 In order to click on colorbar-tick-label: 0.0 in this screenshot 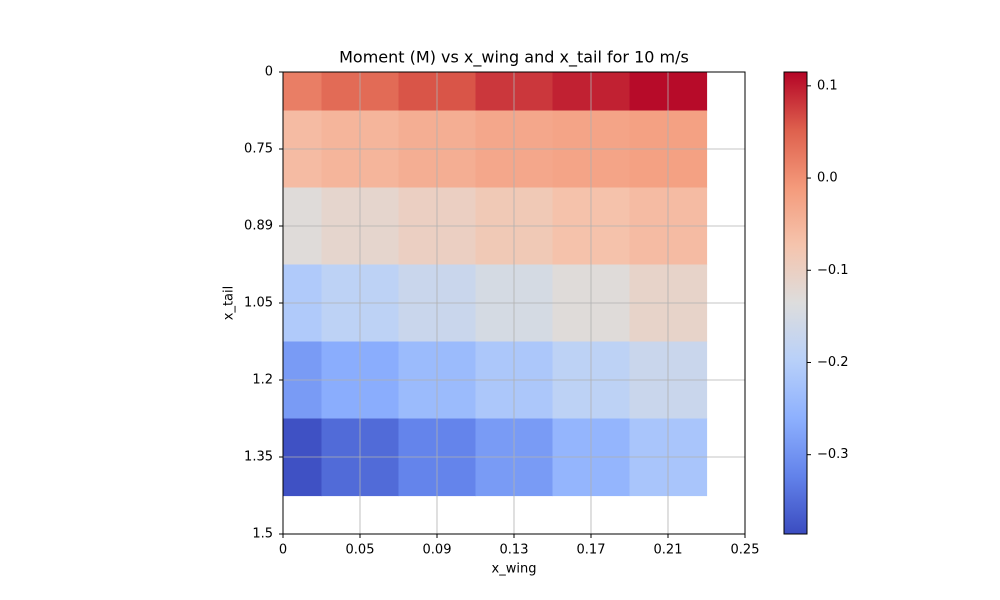, I will do `click(827, 178)`.